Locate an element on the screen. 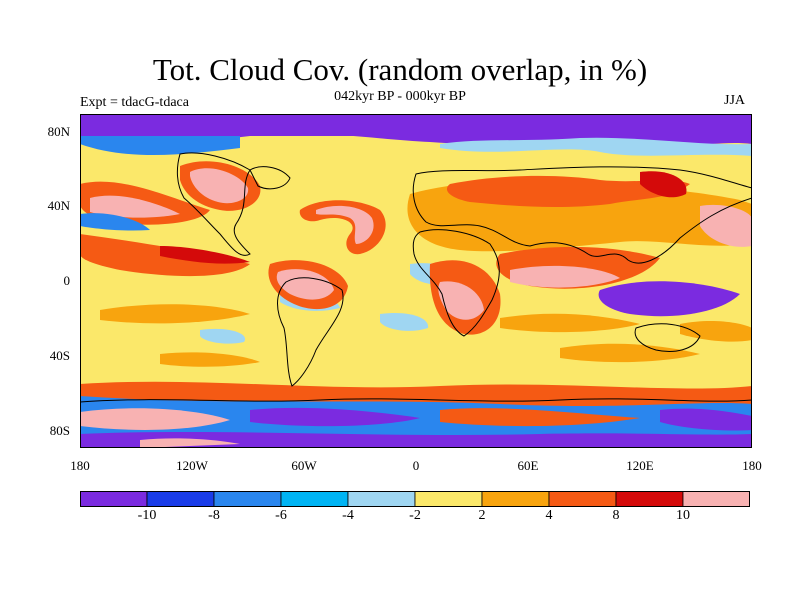 The width and height of the screenshot is (800, 600). lon-tick-60e: 60E is located at coordinates (528, 465).